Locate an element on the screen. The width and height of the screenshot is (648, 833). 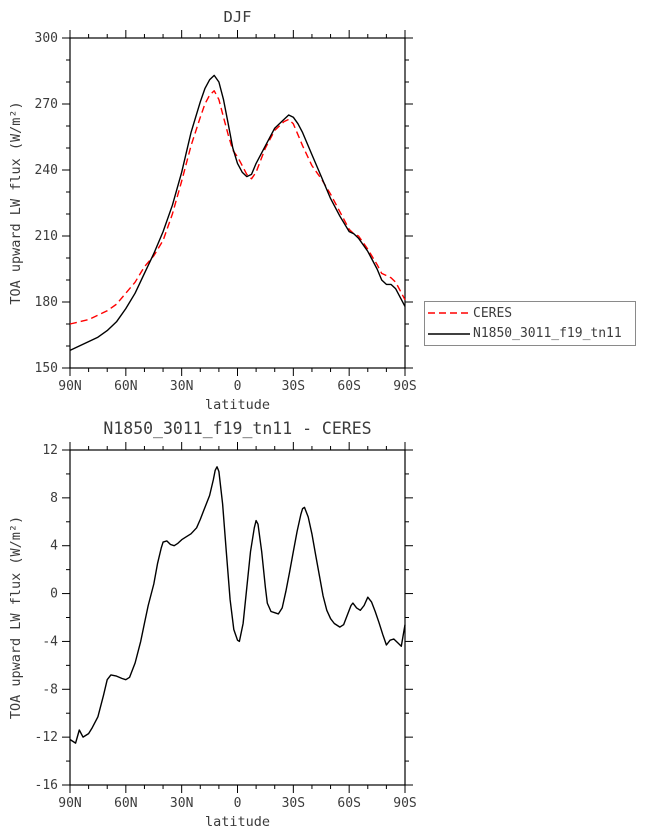
ceres-line-sample is located at coordinates (449, 313).